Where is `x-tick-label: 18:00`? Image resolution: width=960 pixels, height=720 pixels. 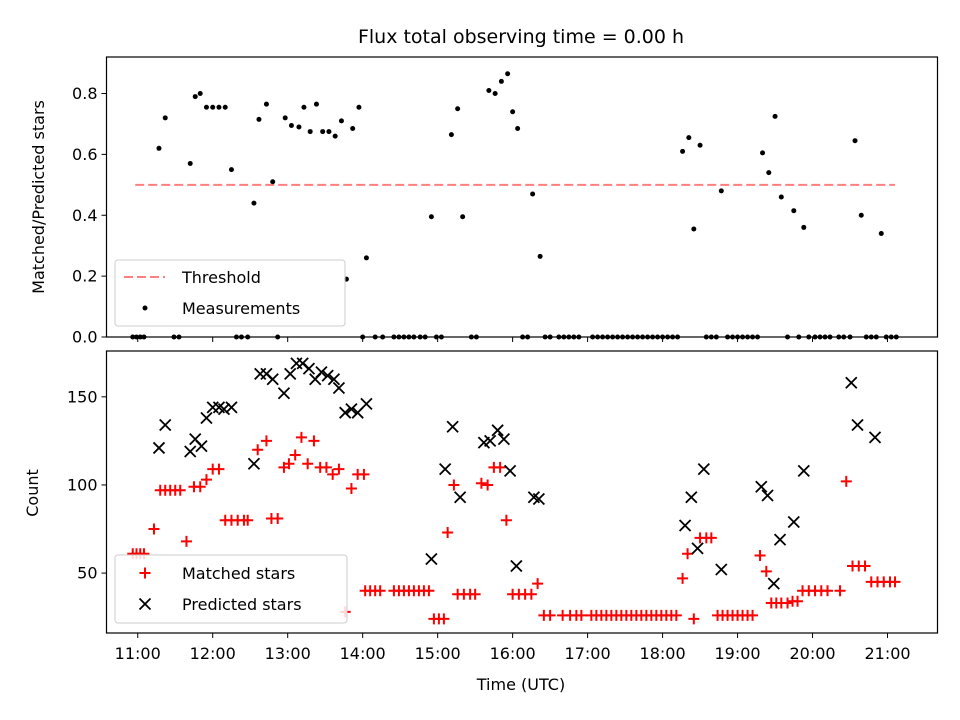 x-tick-label: 18:00 is located at coordinates (663, 653).